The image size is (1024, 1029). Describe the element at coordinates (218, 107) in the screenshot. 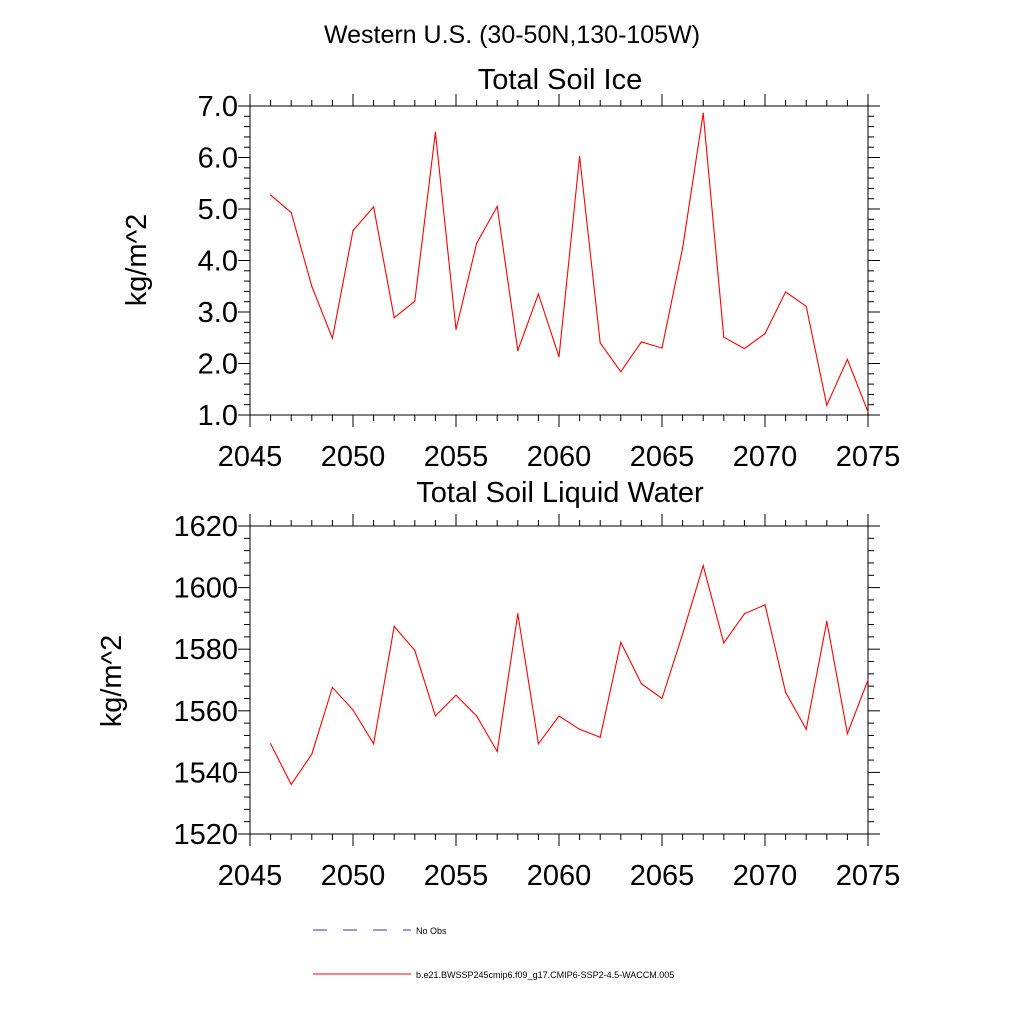

I see `y-tick-label: 7.0` at that location.